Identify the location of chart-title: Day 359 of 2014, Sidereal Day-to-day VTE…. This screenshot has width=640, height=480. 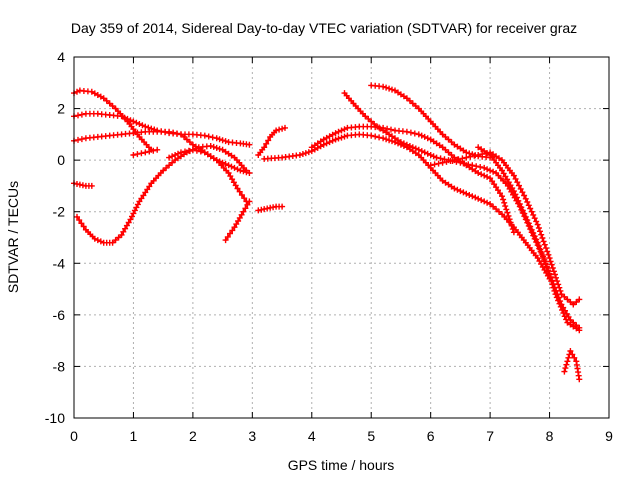
(324, 28).